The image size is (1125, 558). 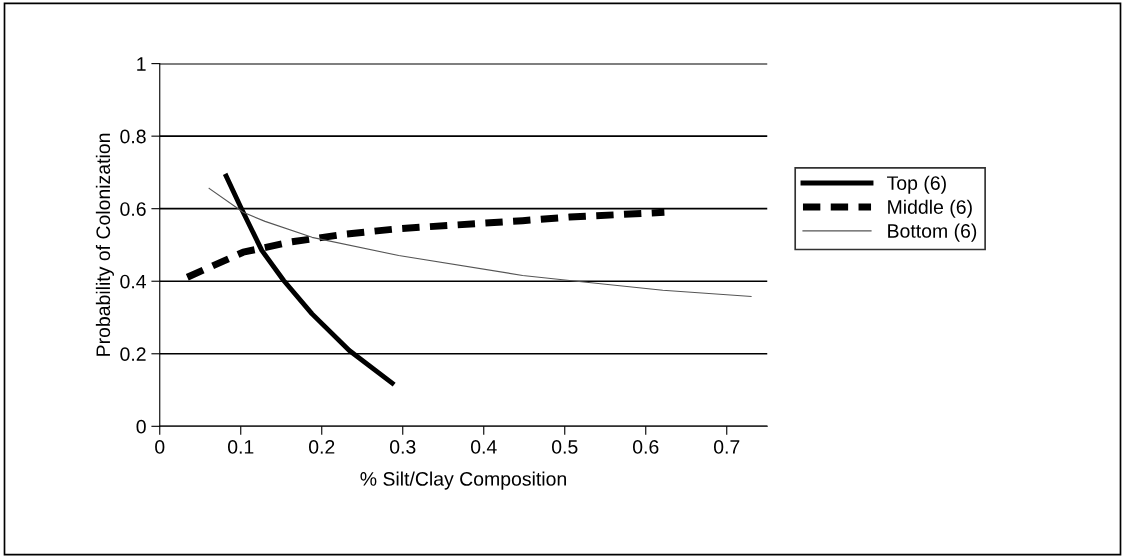 What do you see at coordinates (133, 354) in the screenshot?
I see `y-tick-label: 0.2` at bounding box center [133, 354].